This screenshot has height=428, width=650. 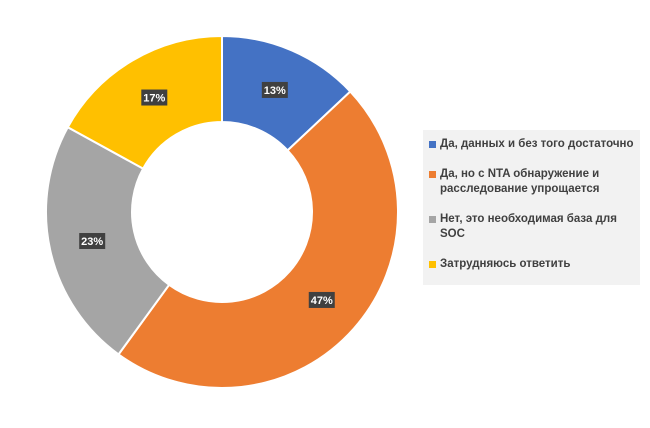 I want to click on data-label: 47%, so click(x=321, y=299).